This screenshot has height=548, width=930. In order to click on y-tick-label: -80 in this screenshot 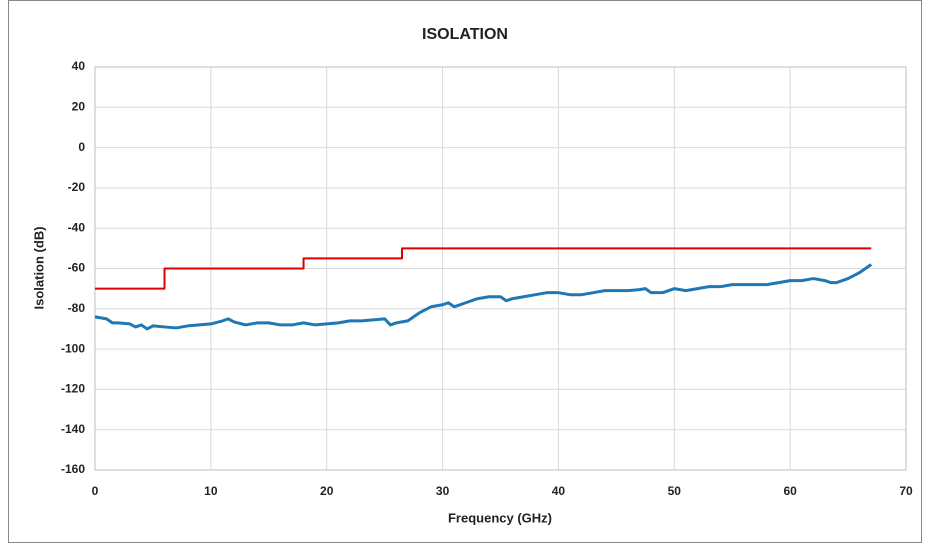, I will do `click(77, 308)`.